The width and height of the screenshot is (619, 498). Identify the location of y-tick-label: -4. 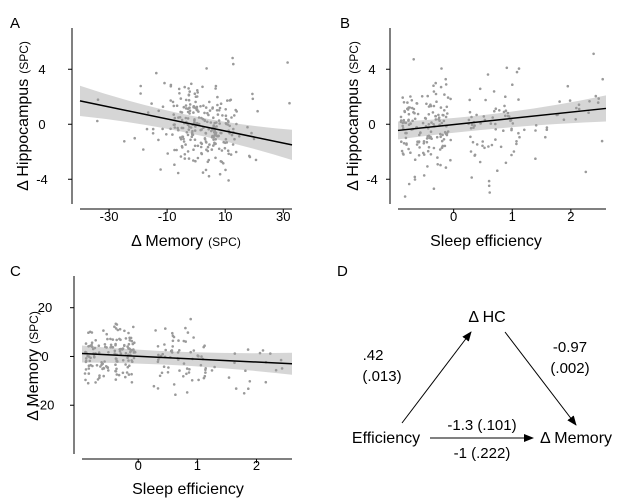
(372, 179).